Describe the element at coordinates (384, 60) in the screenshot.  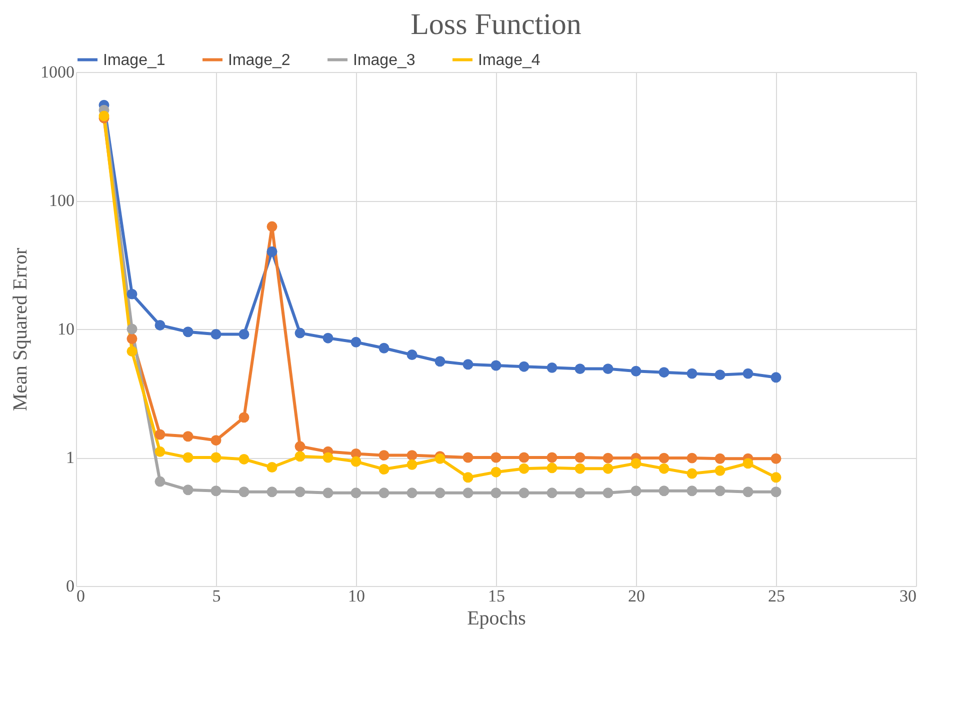
I see `legend-label: Image_3` at that location.